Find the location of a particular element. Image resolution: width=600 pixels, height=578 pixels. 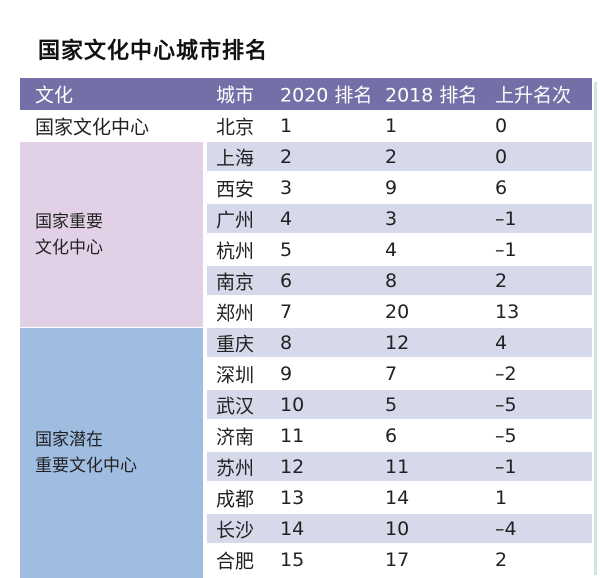

table-header: 文化 城市 2020 排名 2018 排名 上升名次 is located at coordinates (306, 94).